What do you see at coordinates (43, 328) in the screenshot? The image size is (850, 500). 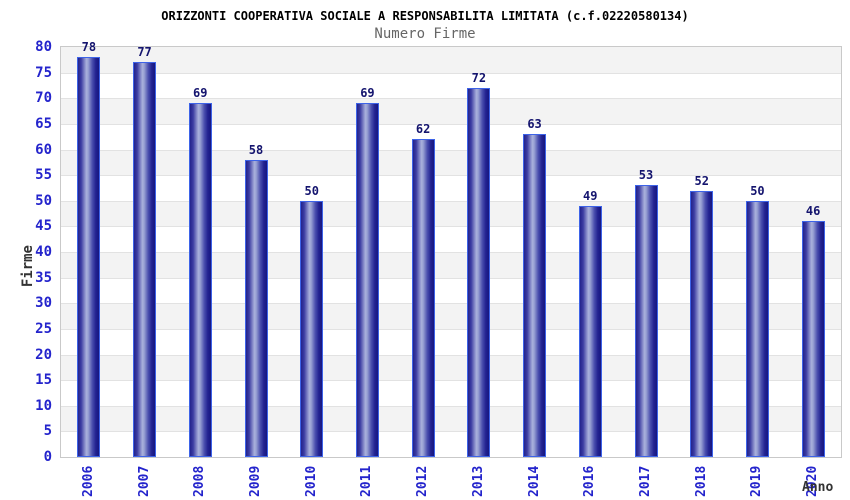 I see `y-tick-label: 25` at bounding box center [43, 328].